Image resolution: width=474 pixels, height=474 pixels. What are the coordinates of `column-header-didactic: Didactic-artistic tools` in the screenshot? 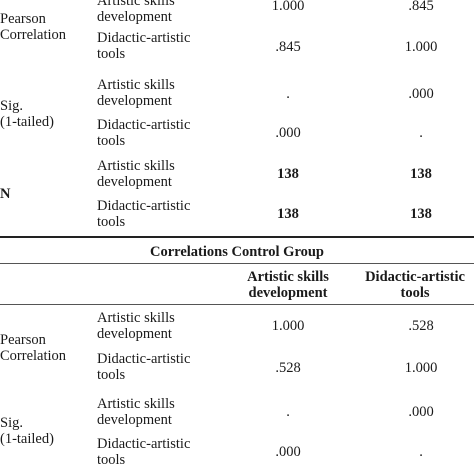 It's located at (415, 285).